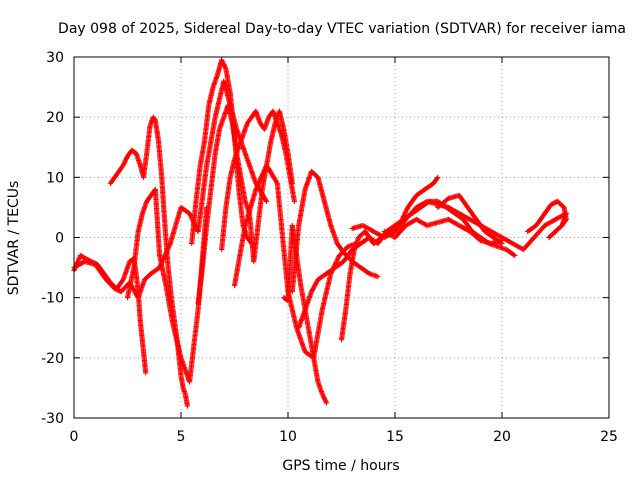 The height and width of the screenshot is (480, 640). I want to click on y-tick-label: 30, so click(55, 58).